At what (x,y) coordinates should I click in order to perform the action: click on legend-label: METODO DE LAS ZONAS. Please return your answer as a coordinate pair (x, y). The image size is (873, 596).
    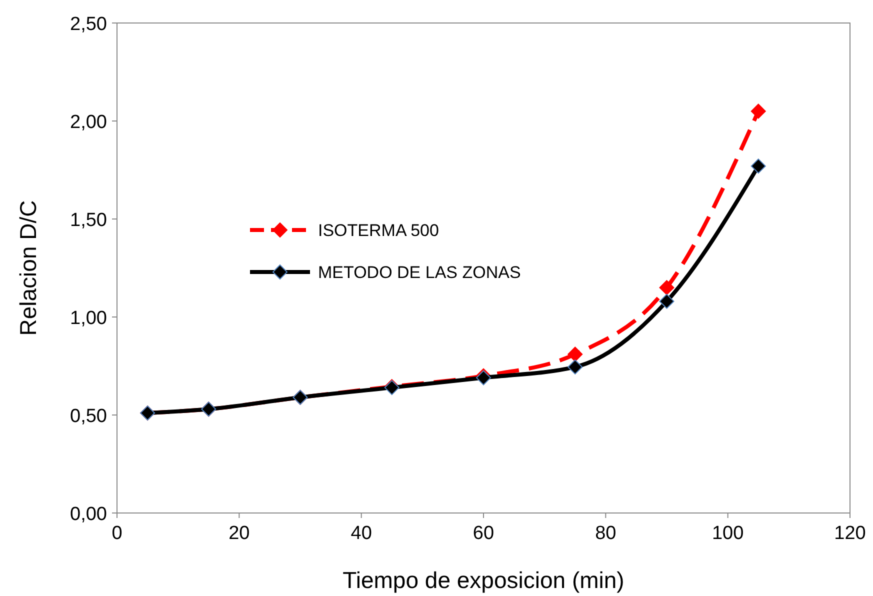
    Looking at the image, I should click on (419, 272).